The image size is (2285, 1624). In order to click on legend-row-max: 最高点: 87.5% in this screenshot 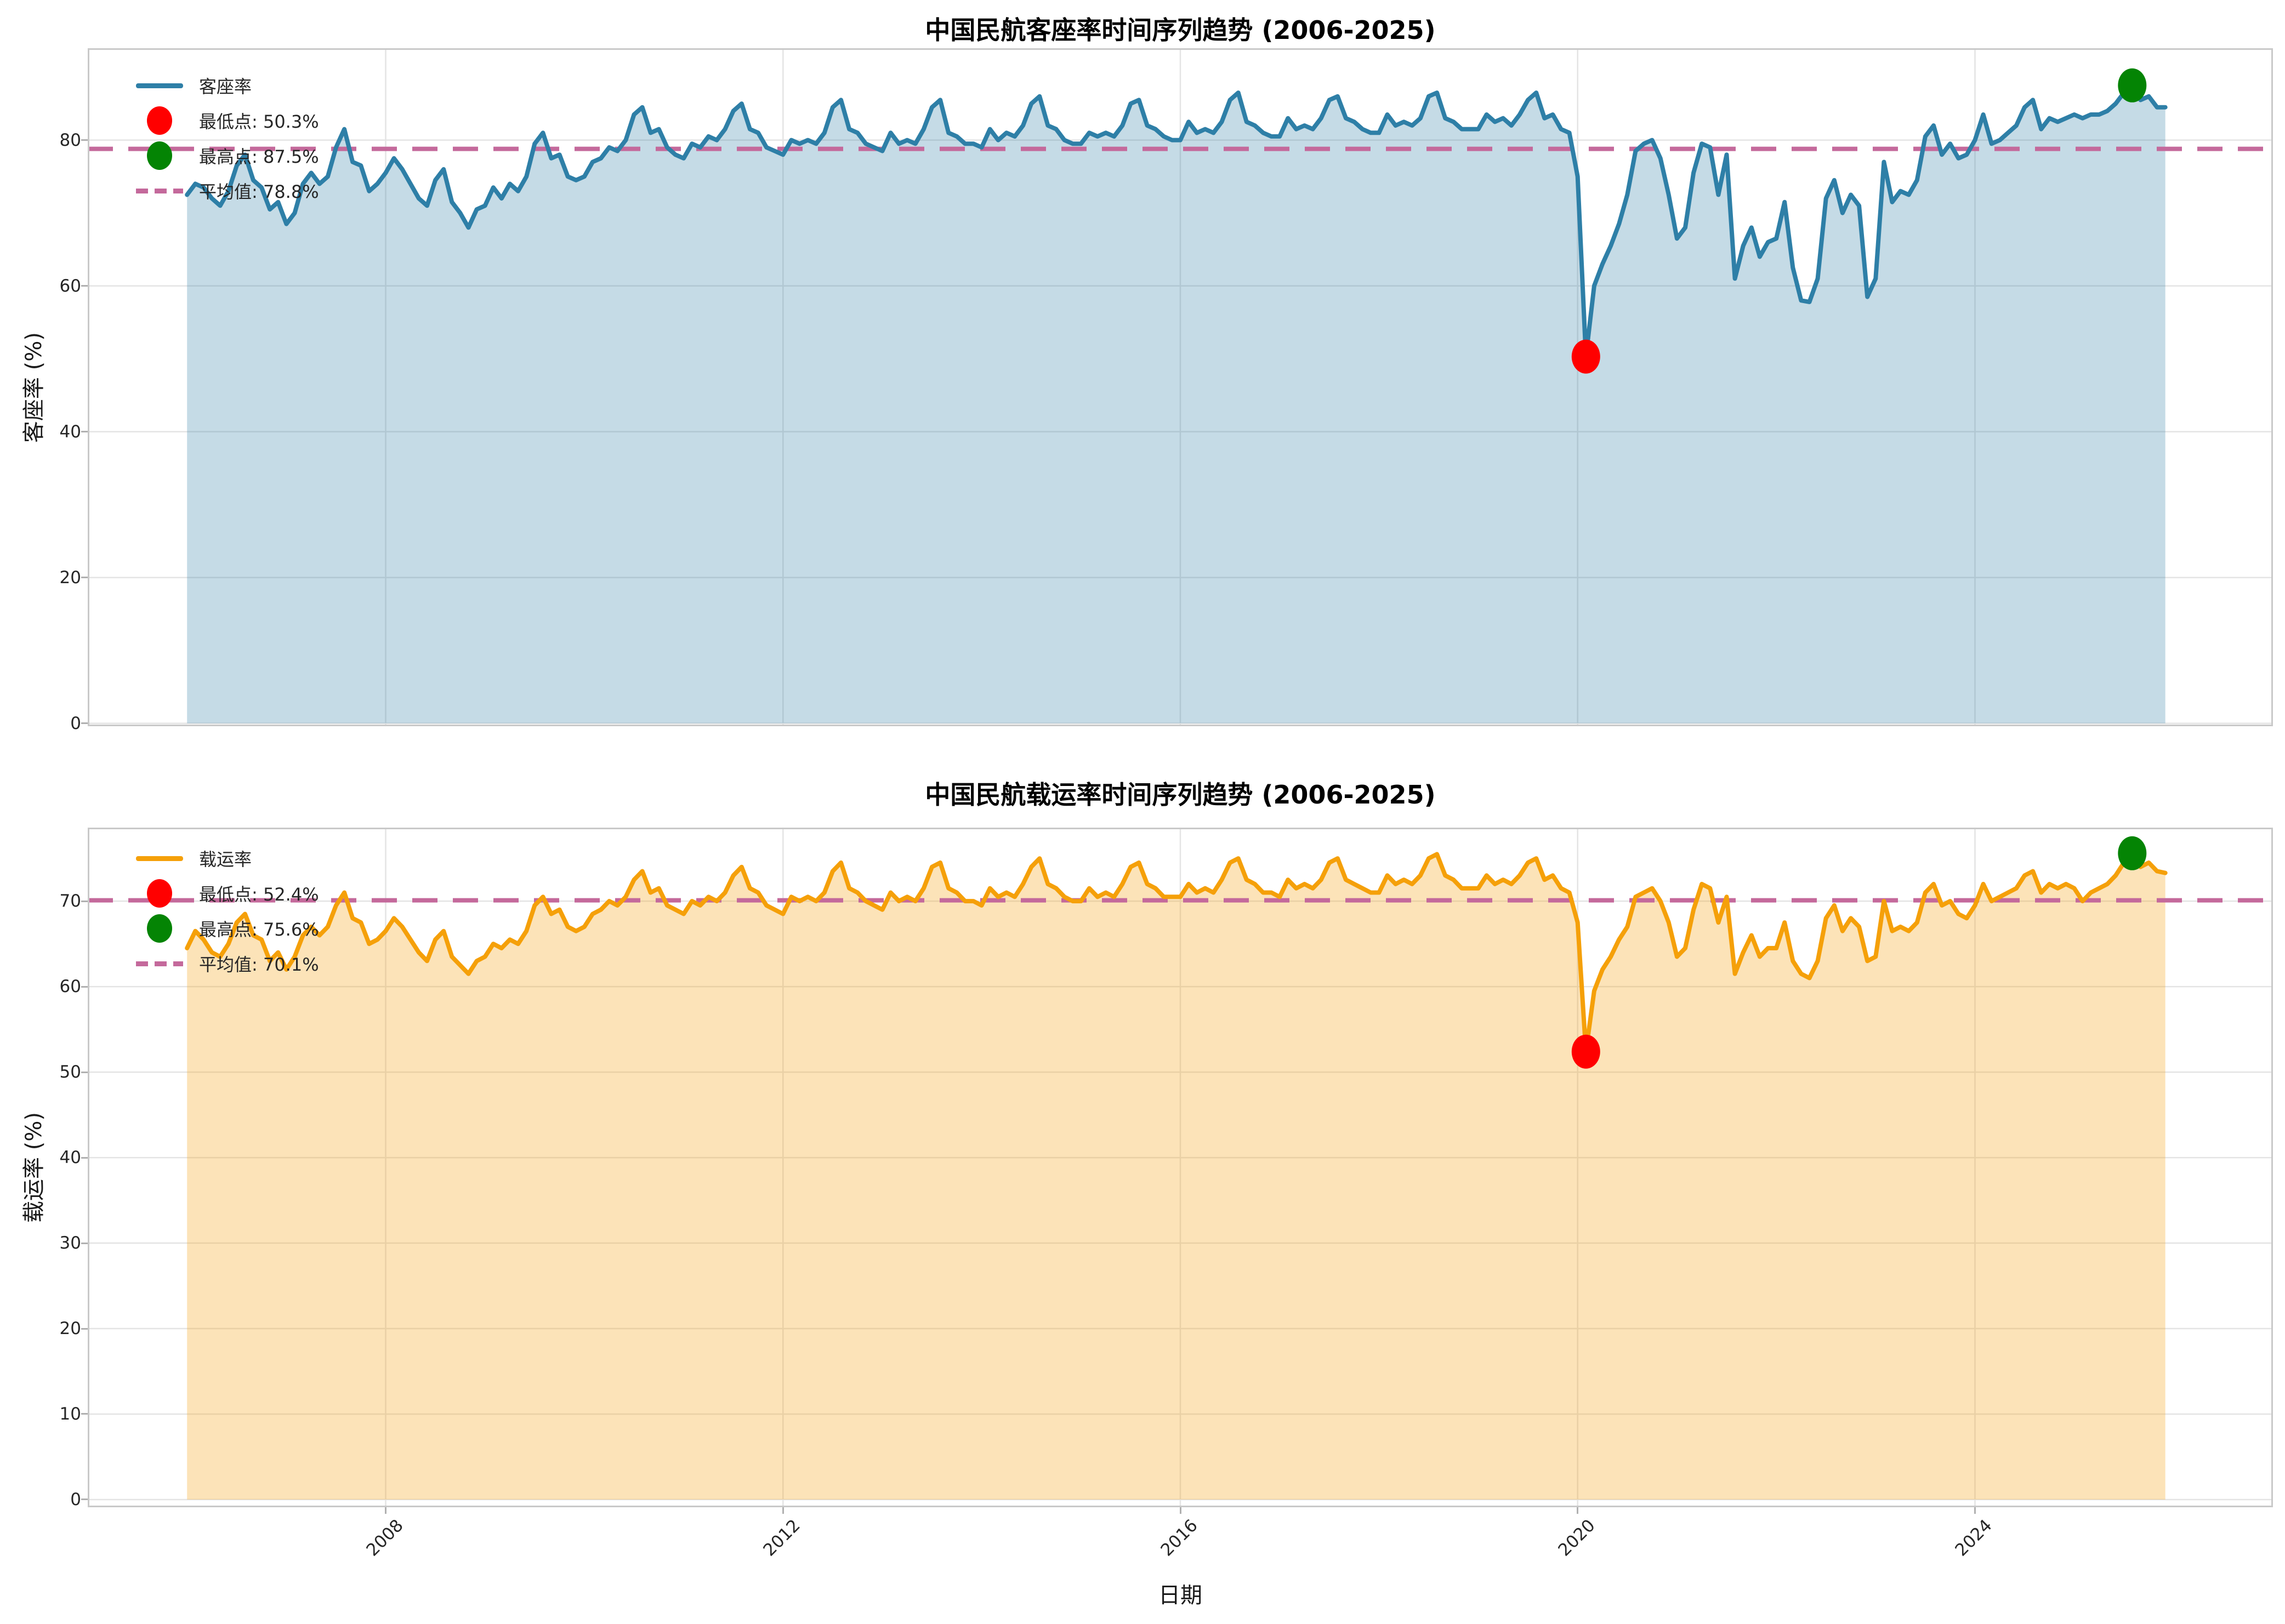, I will do `click(226, 155)`.